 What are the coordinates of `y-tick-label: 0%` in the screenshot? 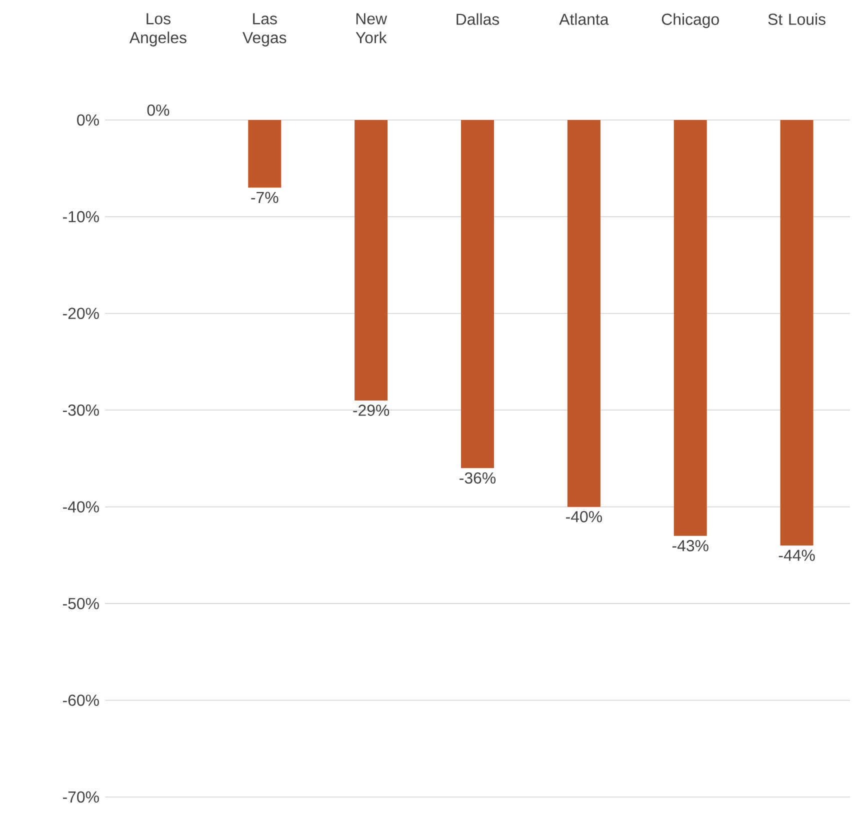 It's located at (88, 120).